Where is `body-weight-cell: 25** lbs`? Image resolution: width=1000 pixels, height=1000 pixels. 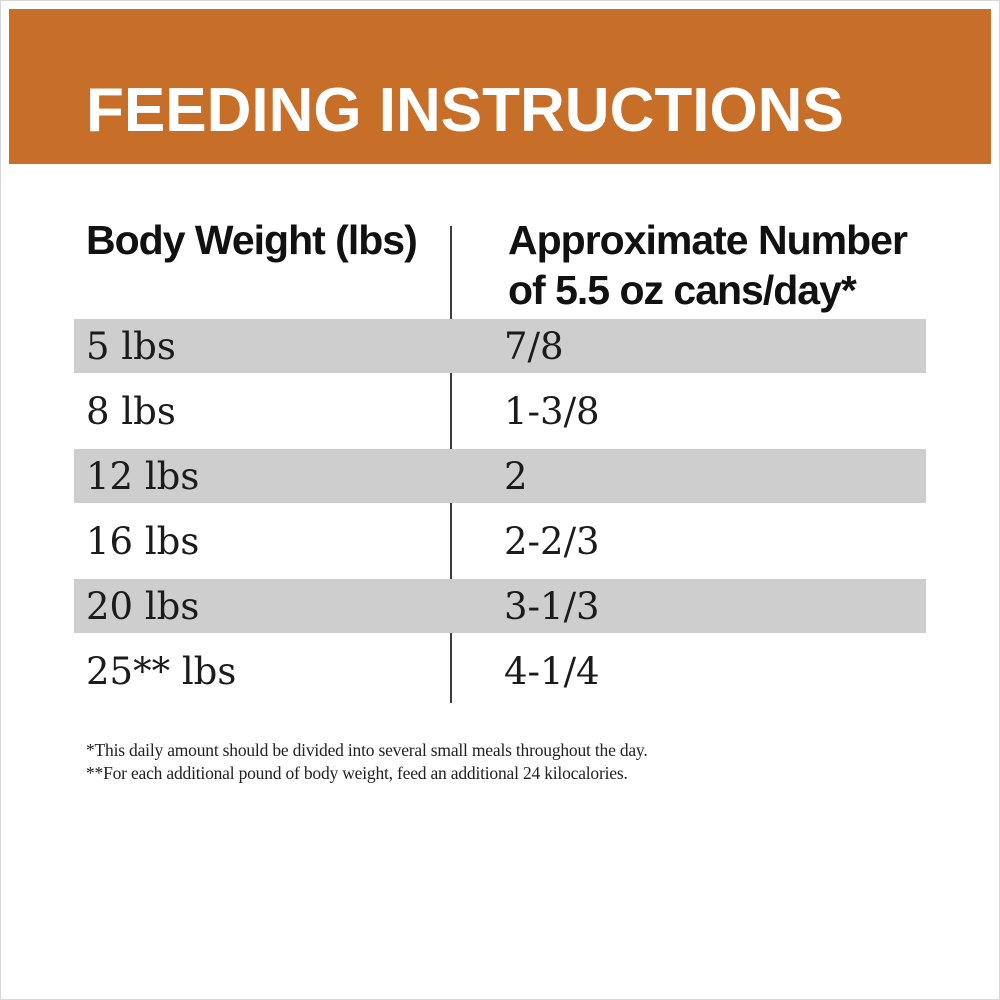
body-weight-cell: 25** lbs is located at coordinates (161, 671).